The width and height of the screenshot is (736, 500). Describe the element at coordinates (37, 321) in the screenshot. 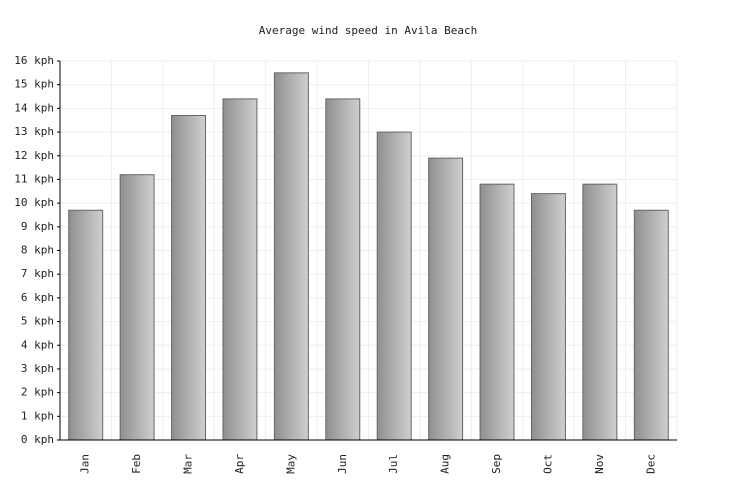

I see `y-tick-label: 5 kph` at that location.